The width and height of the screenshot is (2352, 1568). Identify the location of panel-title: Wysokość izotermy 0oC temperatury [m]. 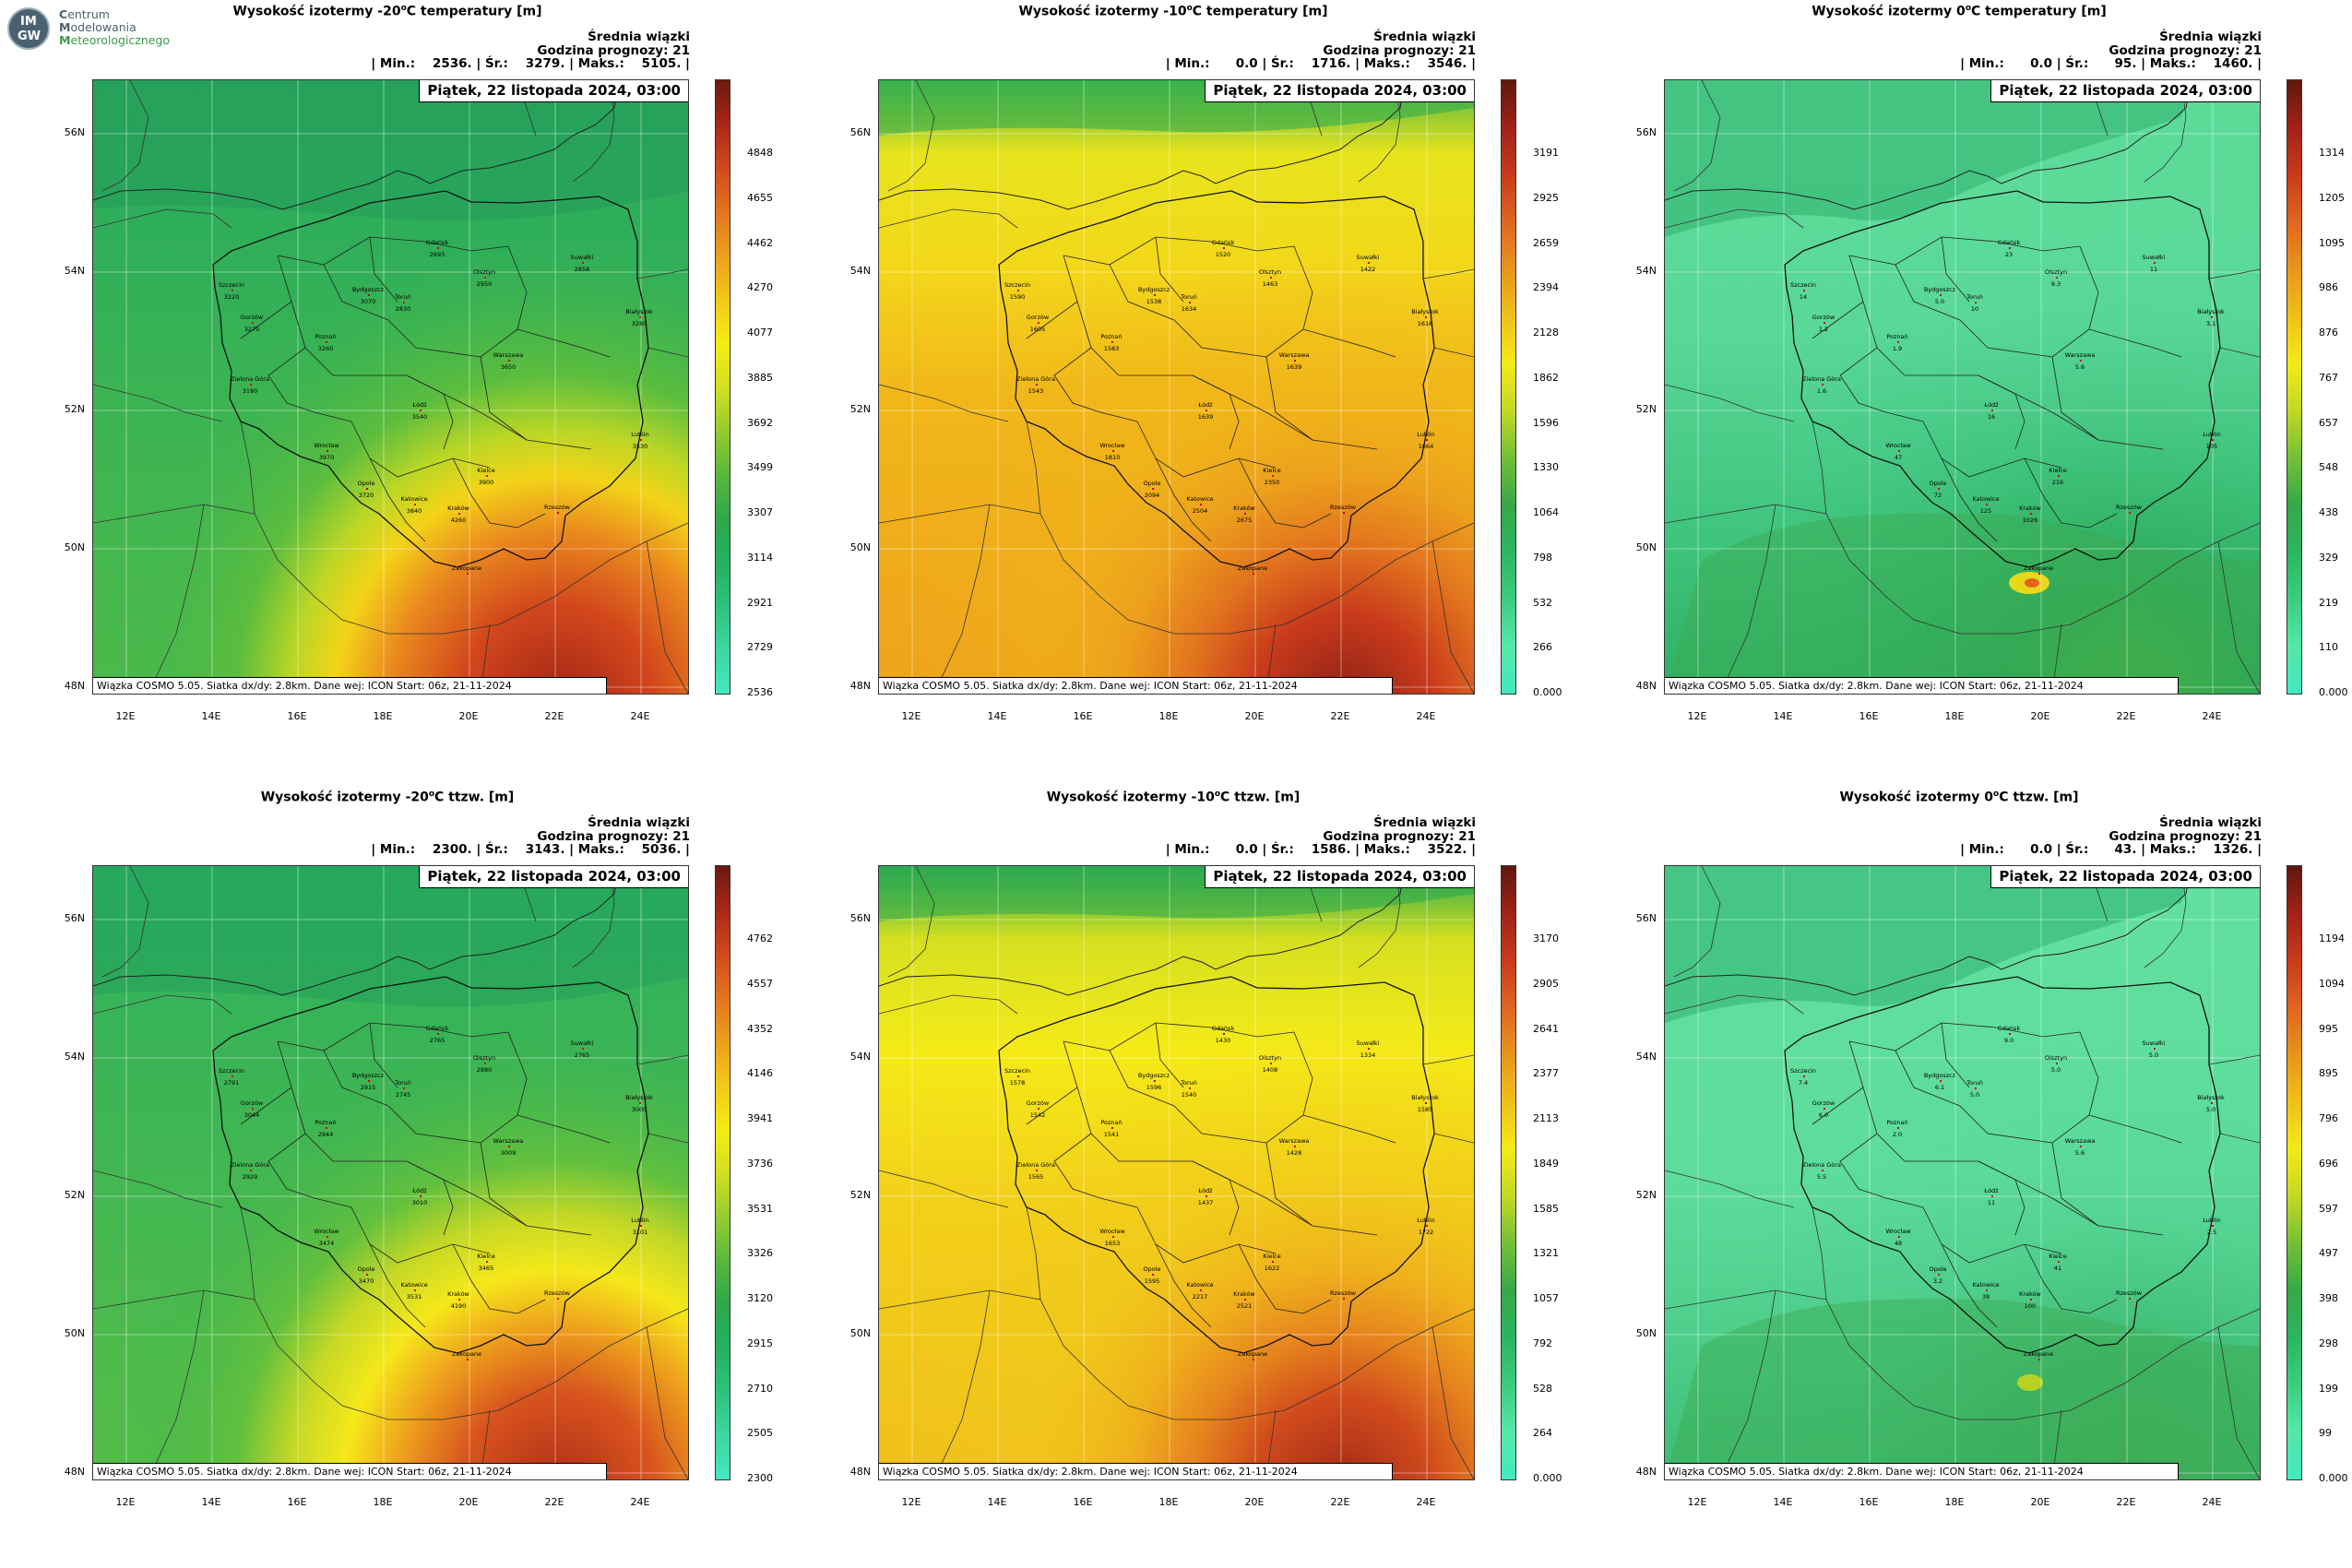
(1959, 11).